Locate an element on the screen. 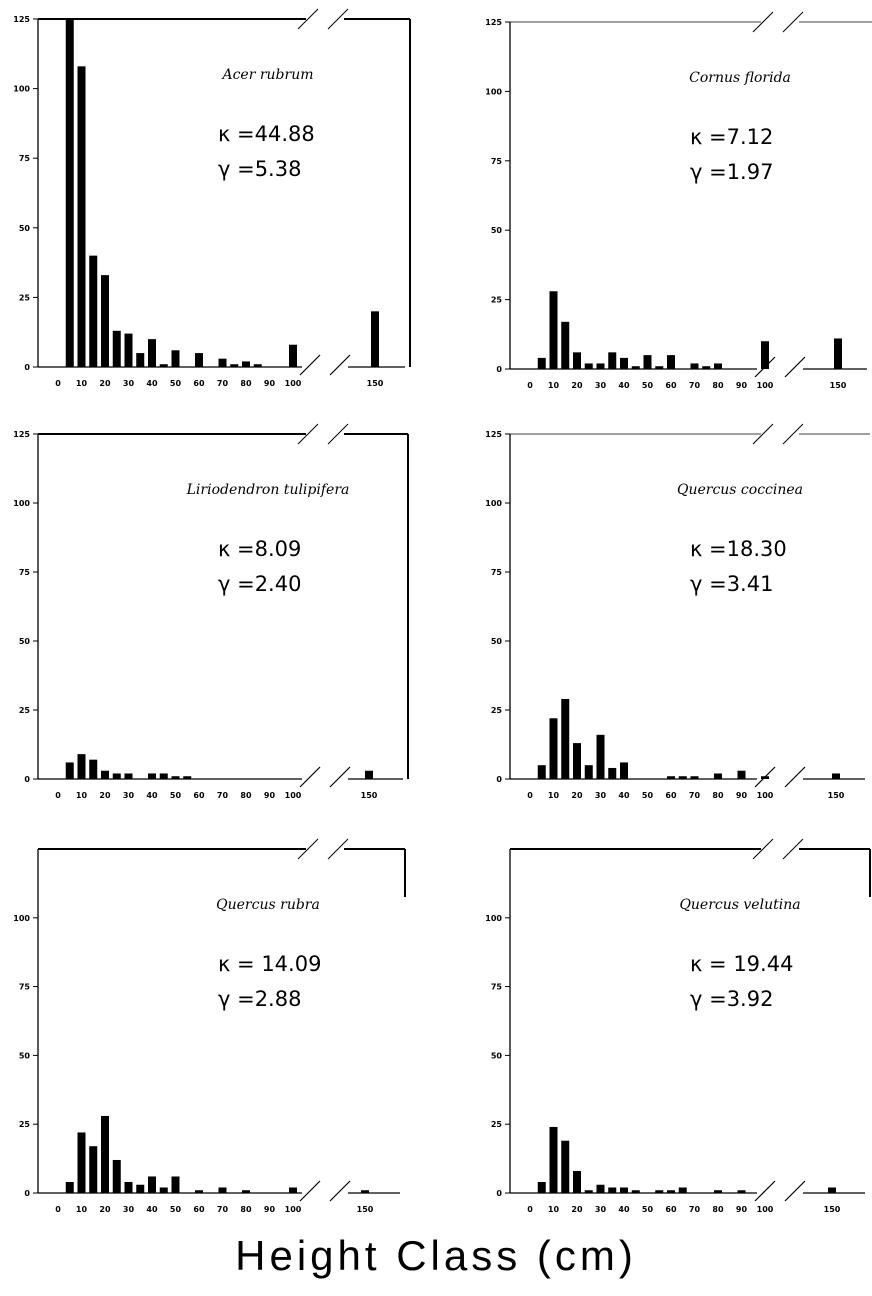 This screenshot has height=1296, width=872. kappa-value: κ =18.30 is located at coordinates (738, 549).